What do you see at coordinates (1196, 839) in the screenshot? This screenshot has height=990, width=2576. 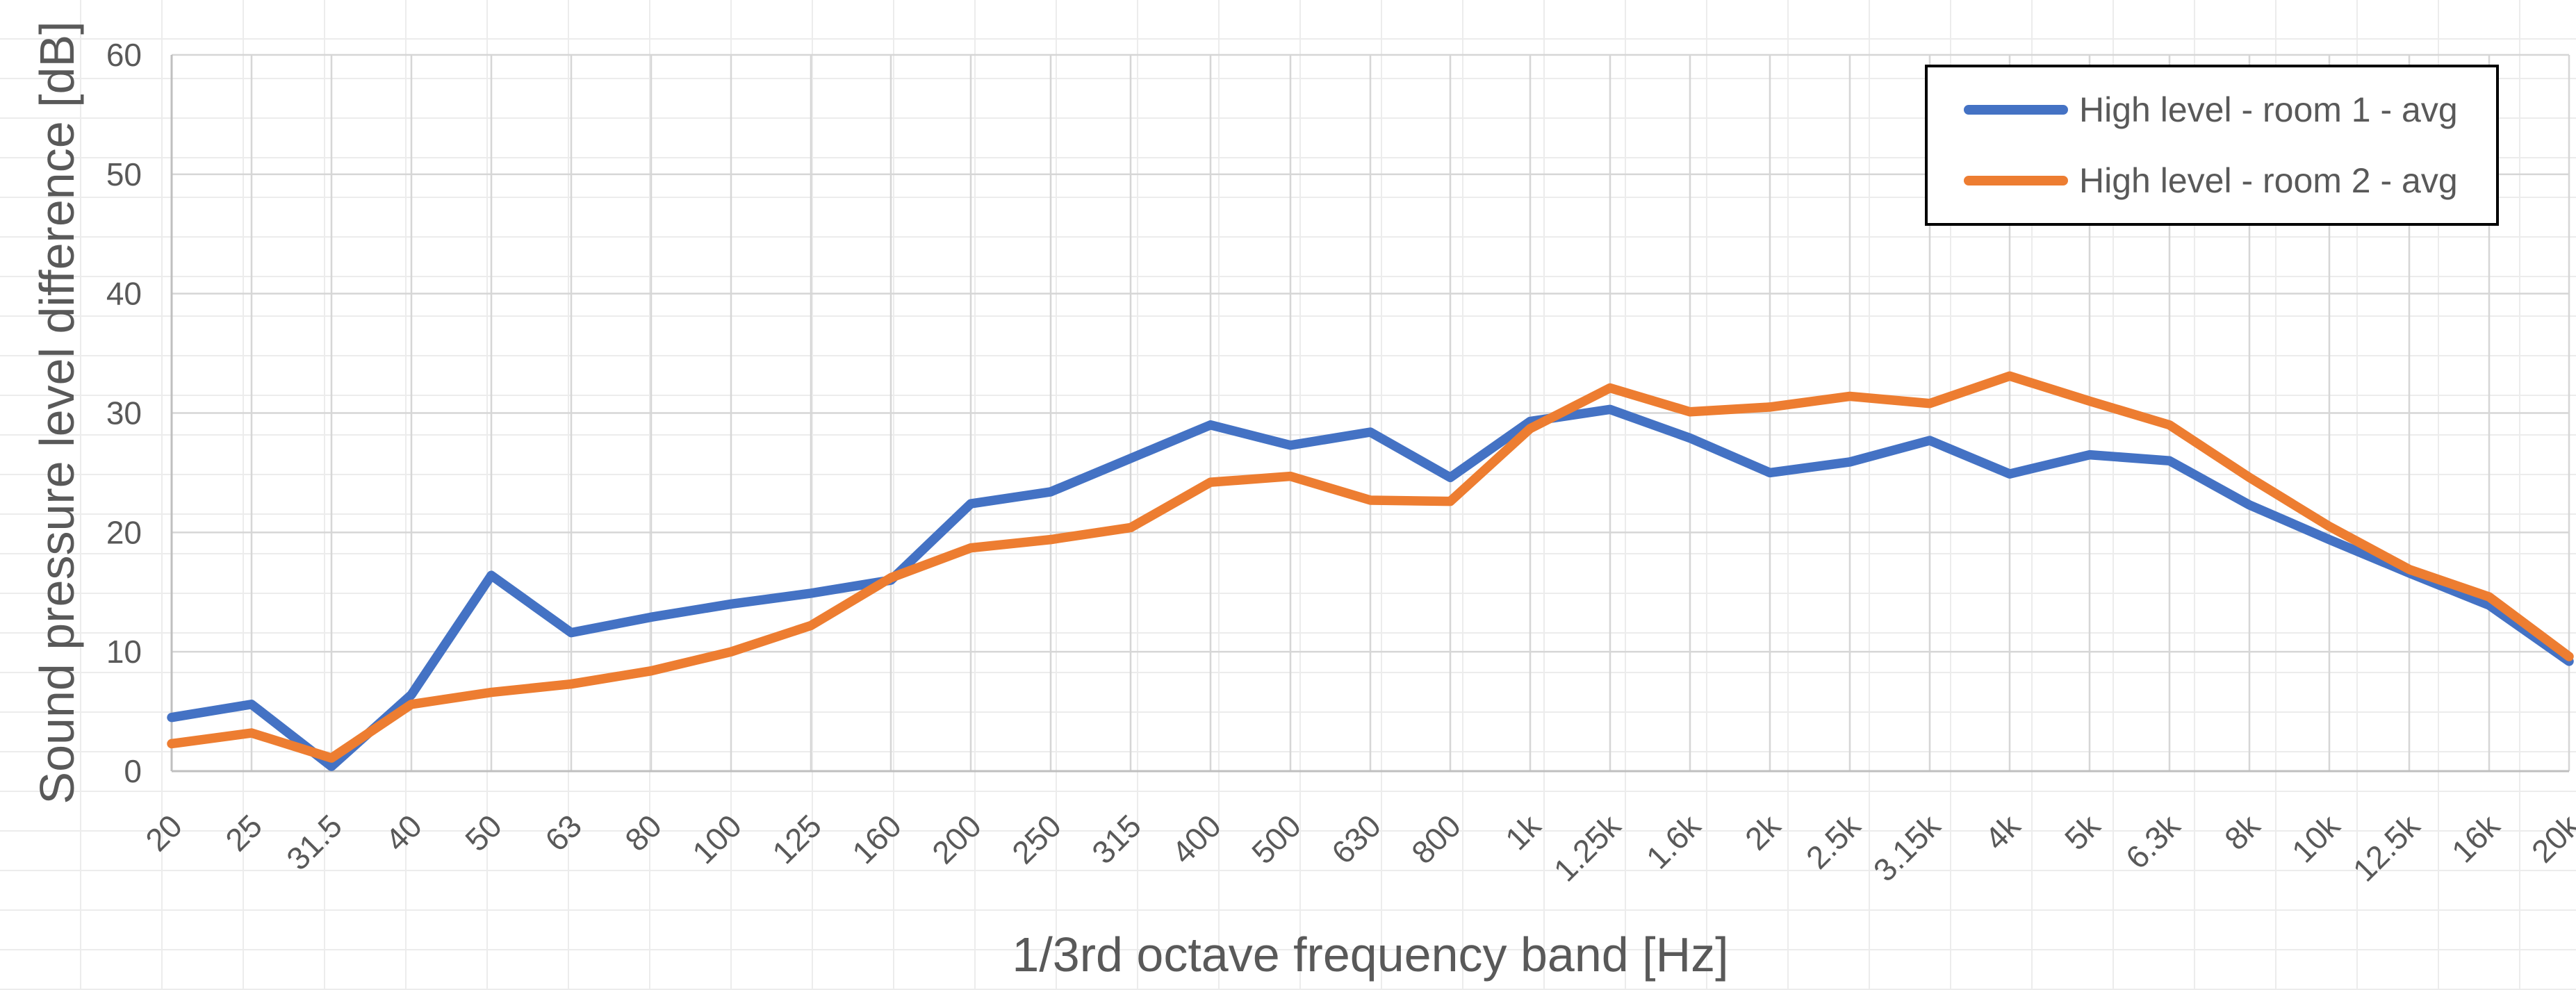 I see `x-tick-label: 400` at bounding box center [1196, 839].